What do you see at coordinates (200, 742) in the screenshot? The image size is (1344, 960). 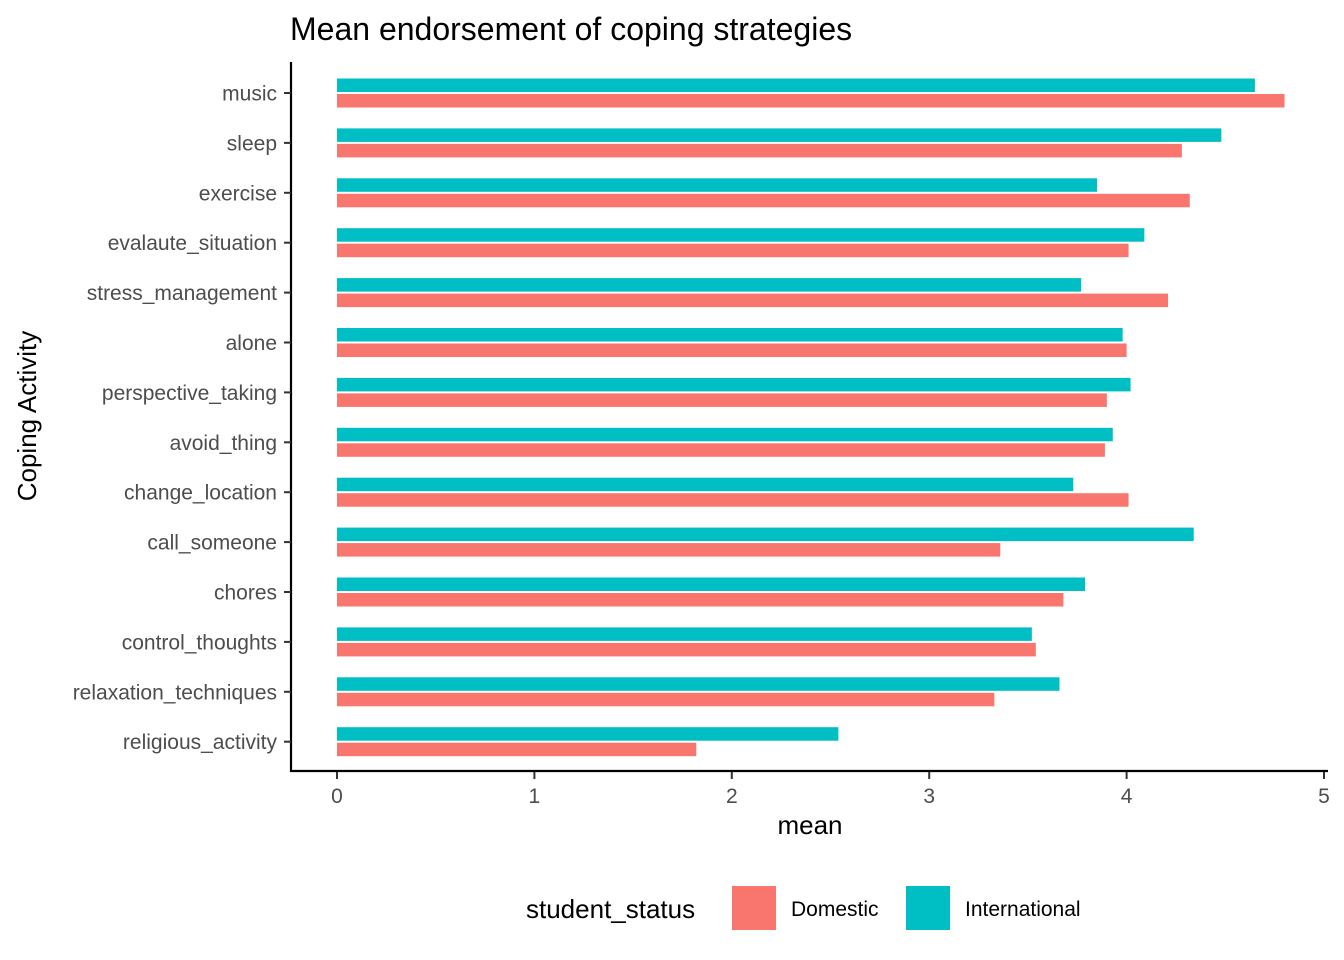 I see `y-tick-label: religious_activity` at bounding box center [200, 742].